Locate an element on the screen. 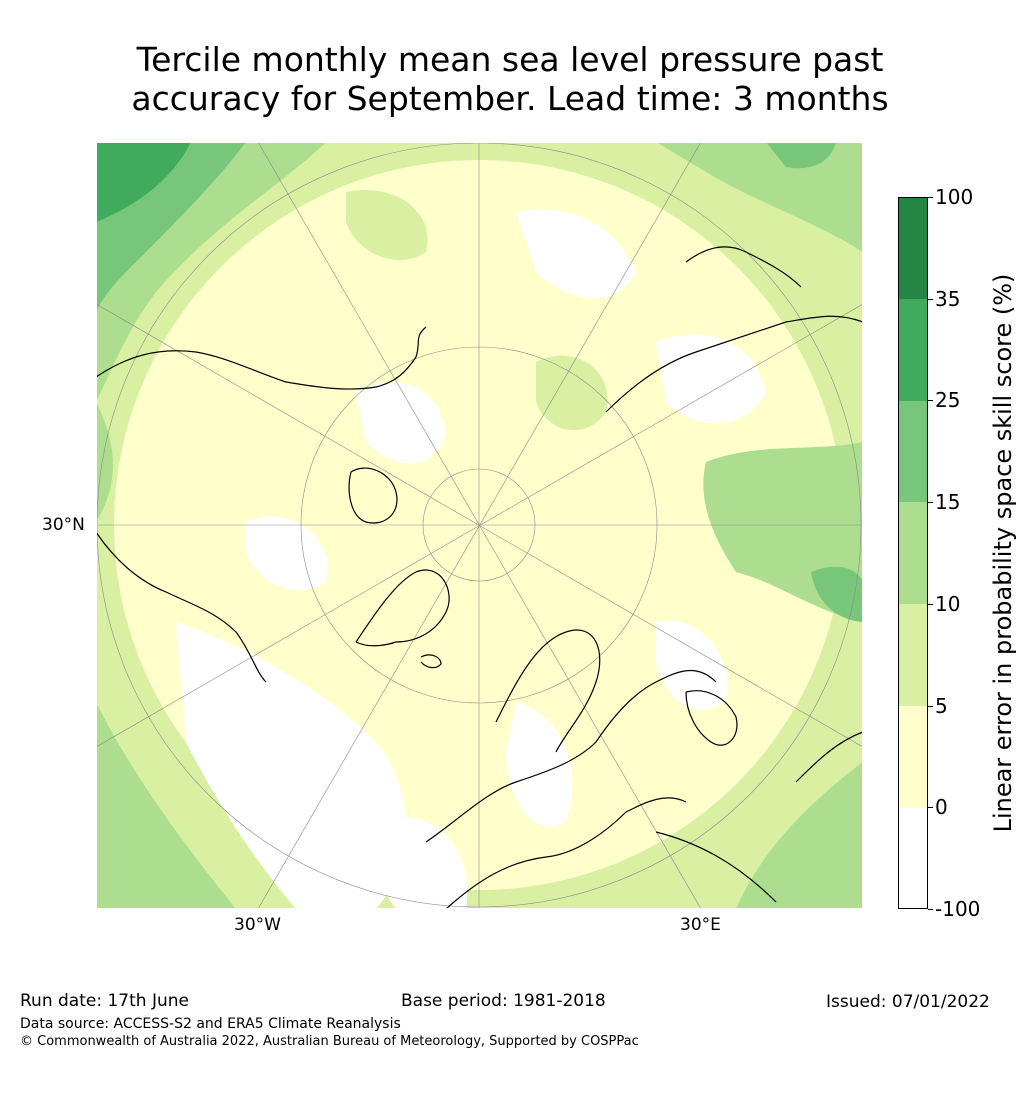  coast-arabia is located at coordinates (716, 867).